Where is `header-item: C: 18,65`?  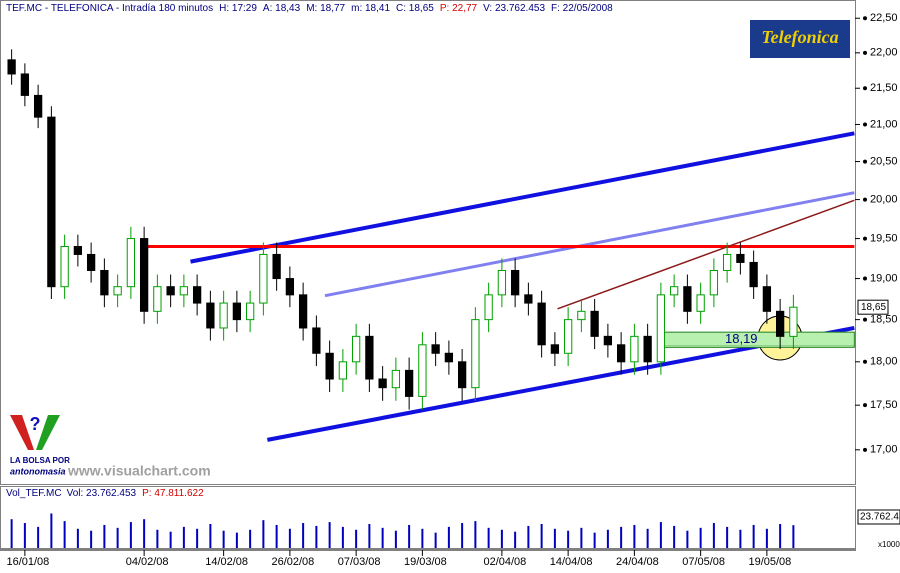 header-item: C: 18,65 is located at coordinates (415, 8).